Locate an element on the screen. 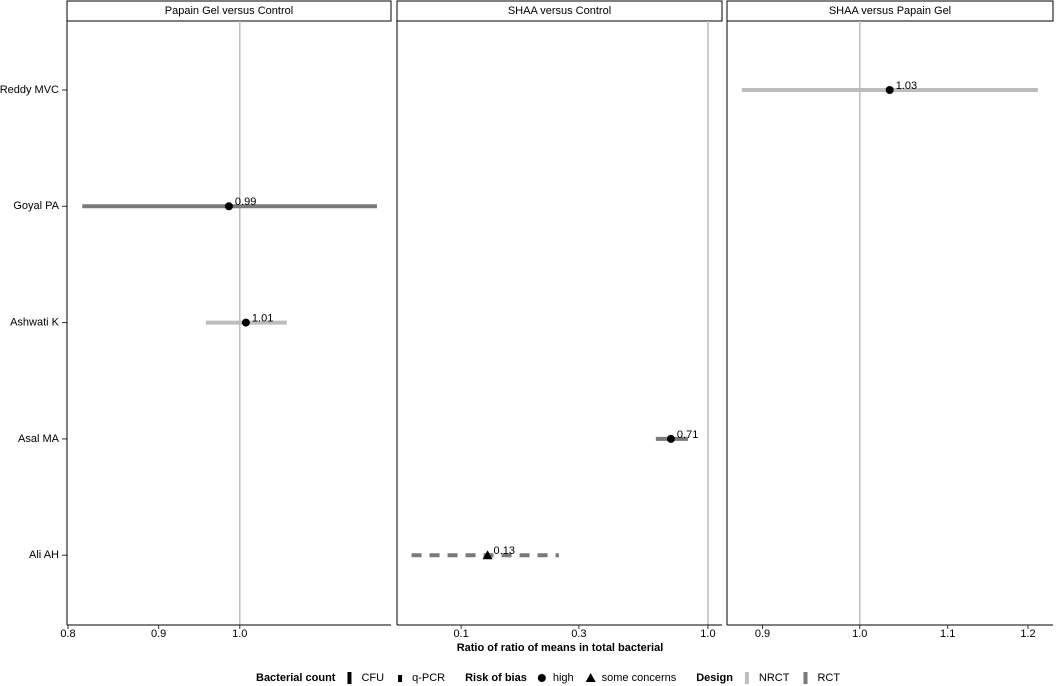 Image resolution: width=1056 pixels, height=686 pixels. y-tick-label: Reddy MVC is located at coordinates (29, 90).